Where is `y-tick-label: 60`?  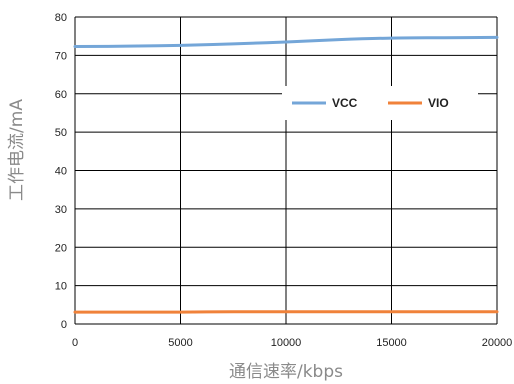
y-tick-label: 60 is located at coordinates (61, 95).